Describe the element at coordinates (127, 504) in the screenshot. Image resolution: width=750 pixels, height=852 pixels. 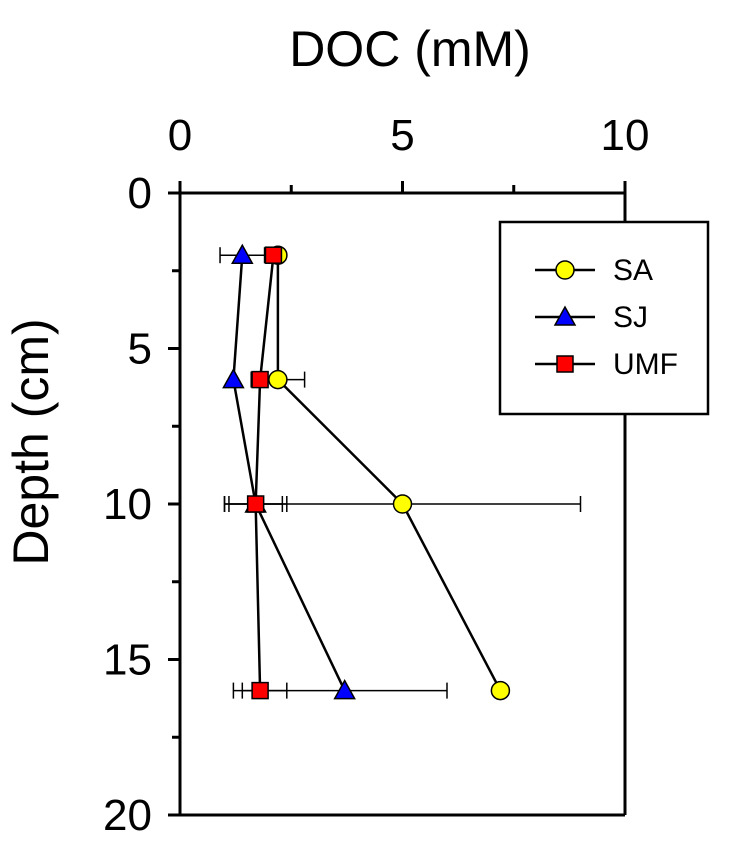
I see `y-tick-label-2: 10` at that location.